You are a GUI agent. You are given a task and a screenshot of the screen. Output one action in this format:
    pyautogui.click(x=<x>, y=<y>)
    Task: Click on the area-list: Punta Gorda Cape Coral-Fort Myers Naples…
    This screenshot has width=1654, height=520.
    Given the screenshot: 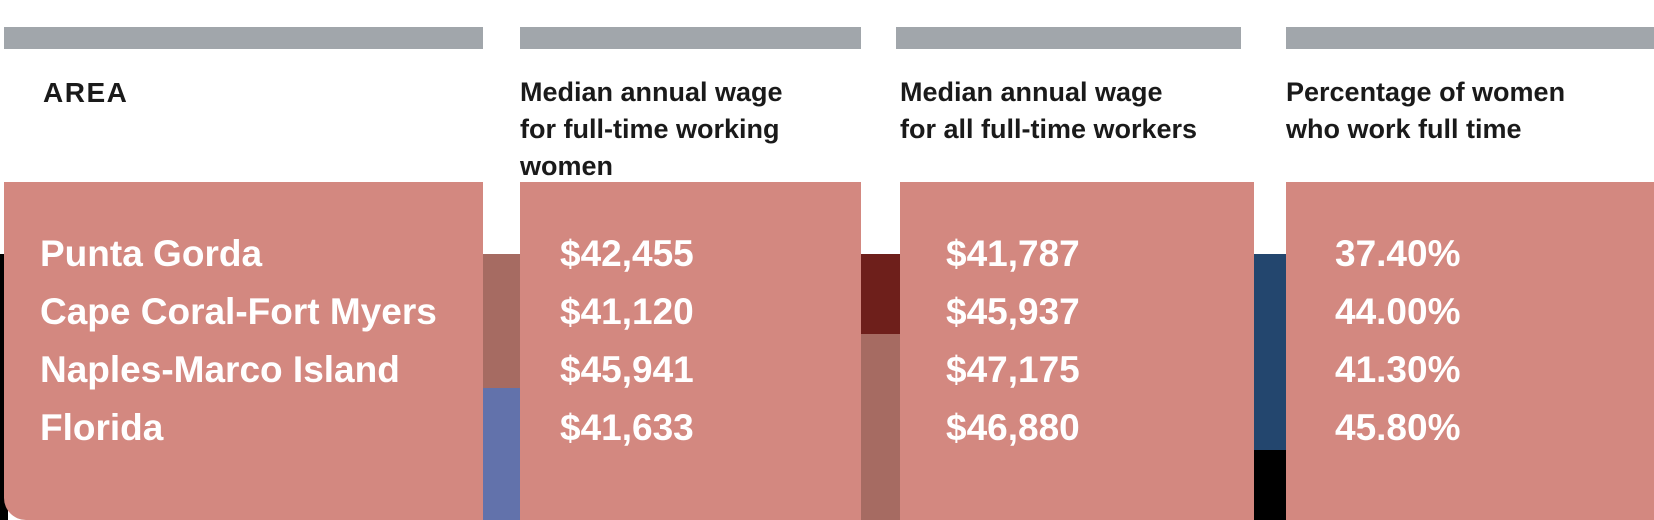 What is the action you would take?
    pyautogui.click(x=238, y=341)
    